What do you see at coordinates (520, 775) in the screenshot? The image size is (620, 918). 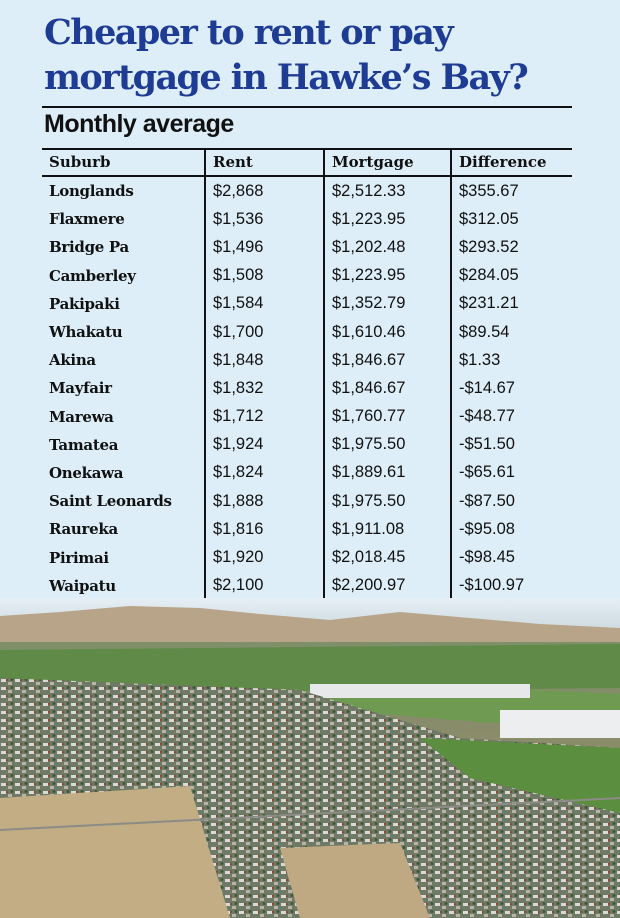 I see `green-paddock` at bounding box center [520, 775].